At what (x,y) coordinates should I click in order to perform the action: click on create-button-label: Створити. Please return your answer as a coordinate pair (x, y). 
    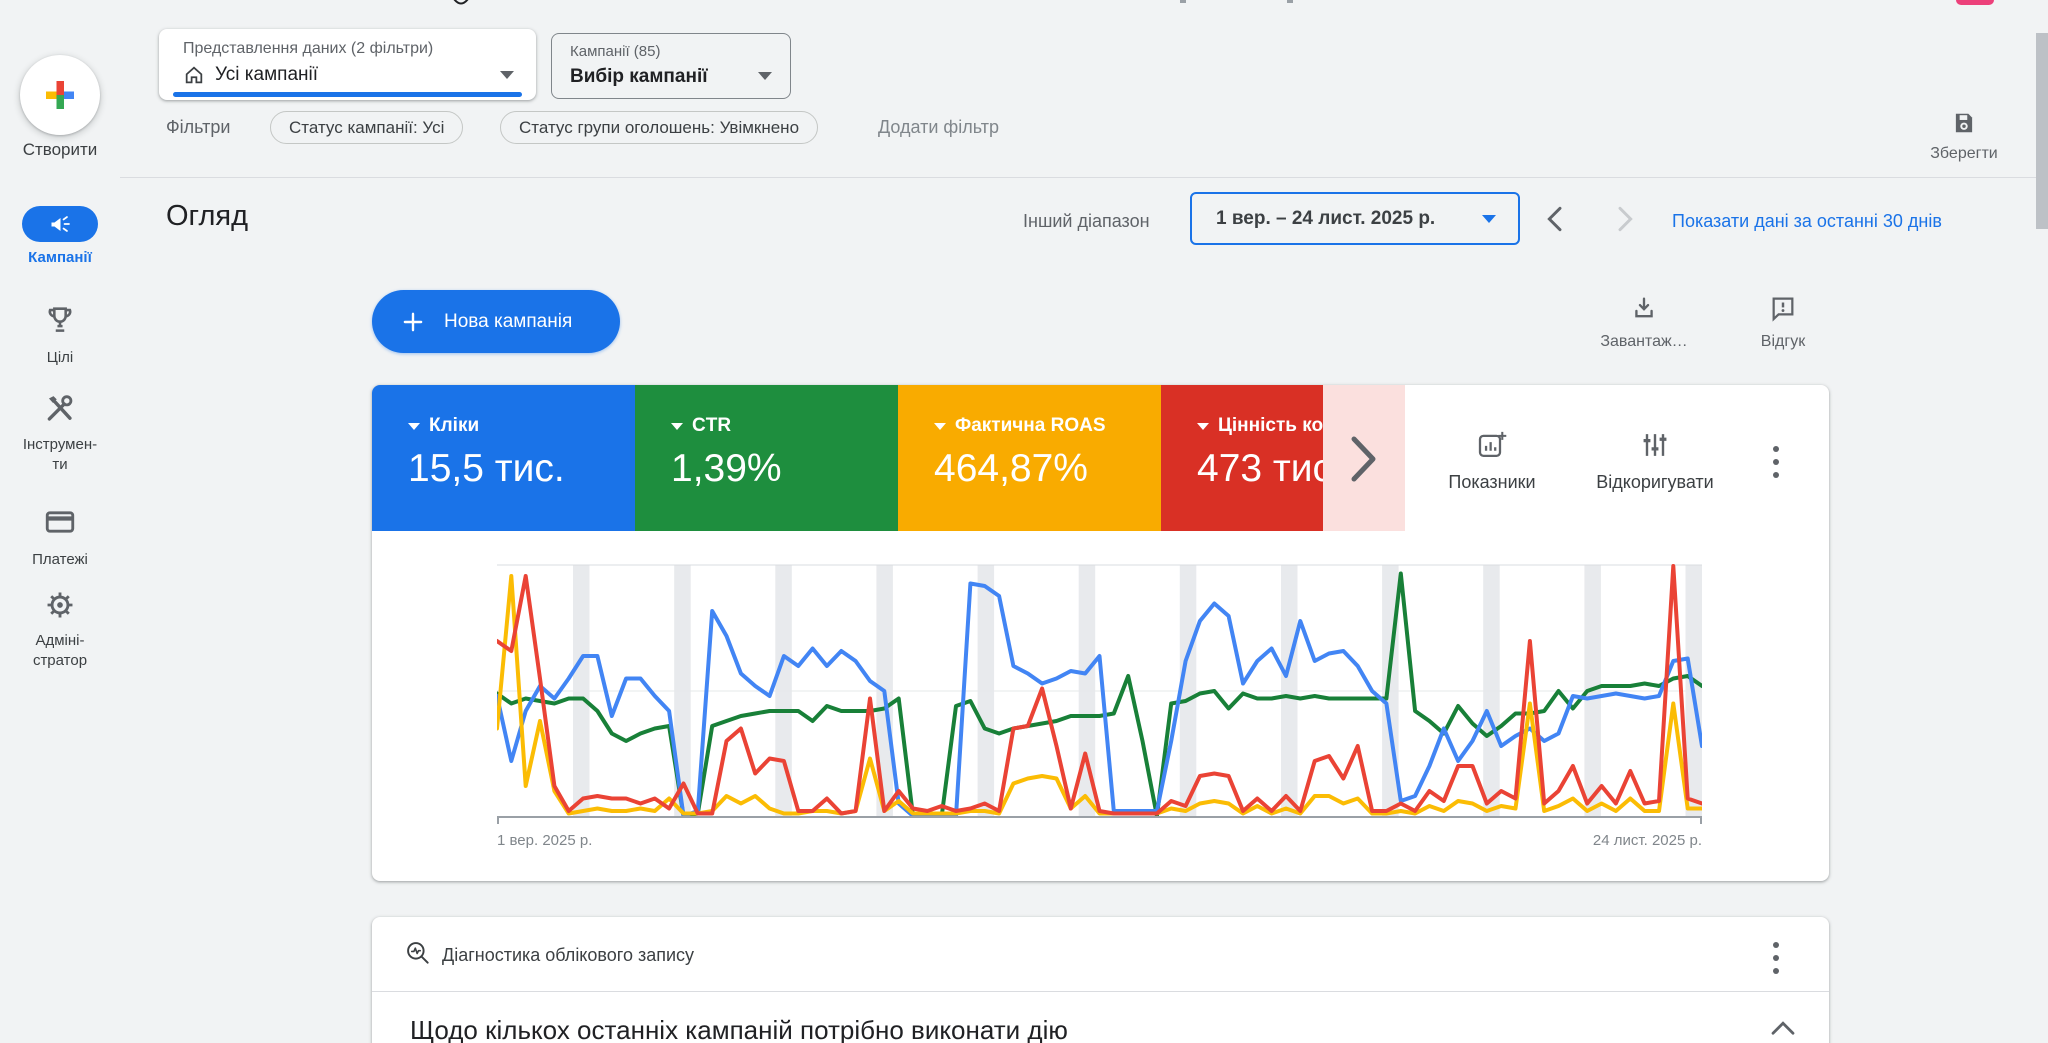
    Looking at the image, I should click on (60, 149).